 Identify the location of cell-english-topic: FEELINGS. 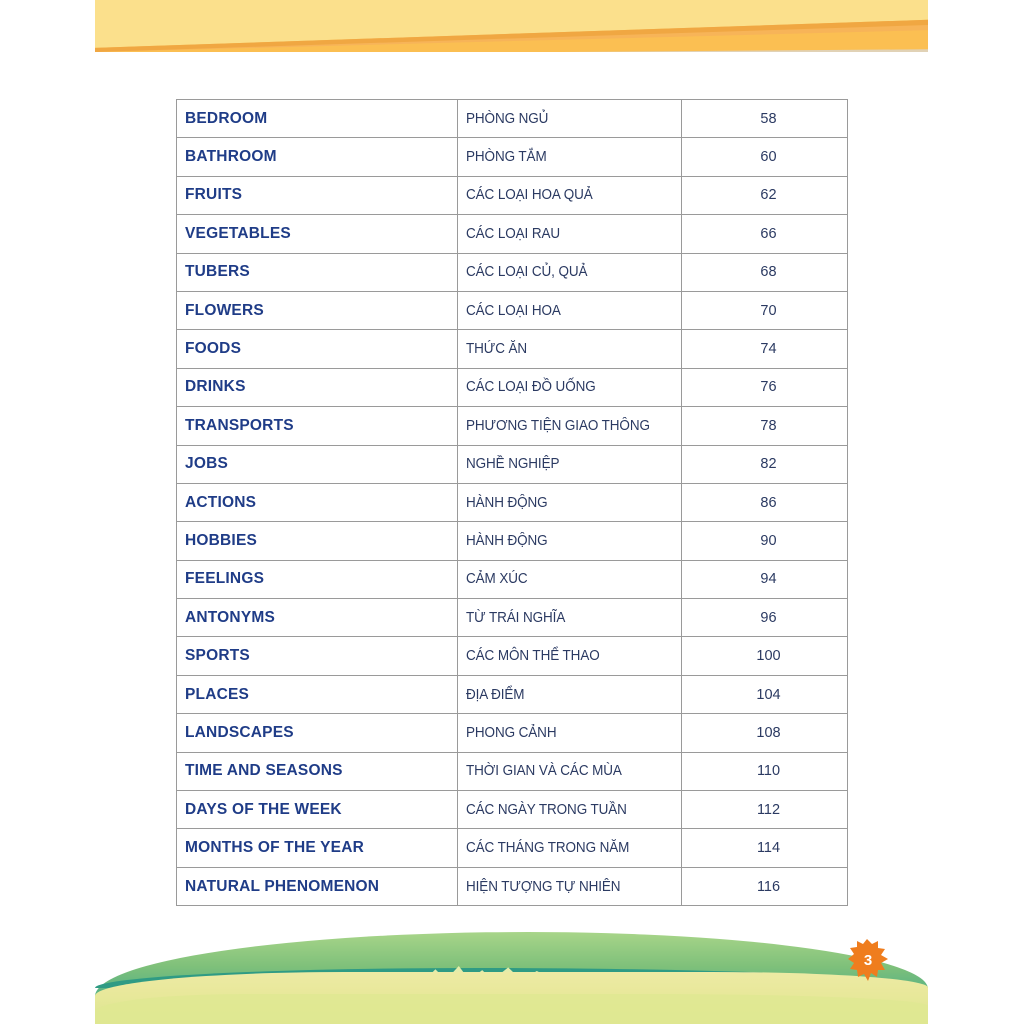
(317, 579).